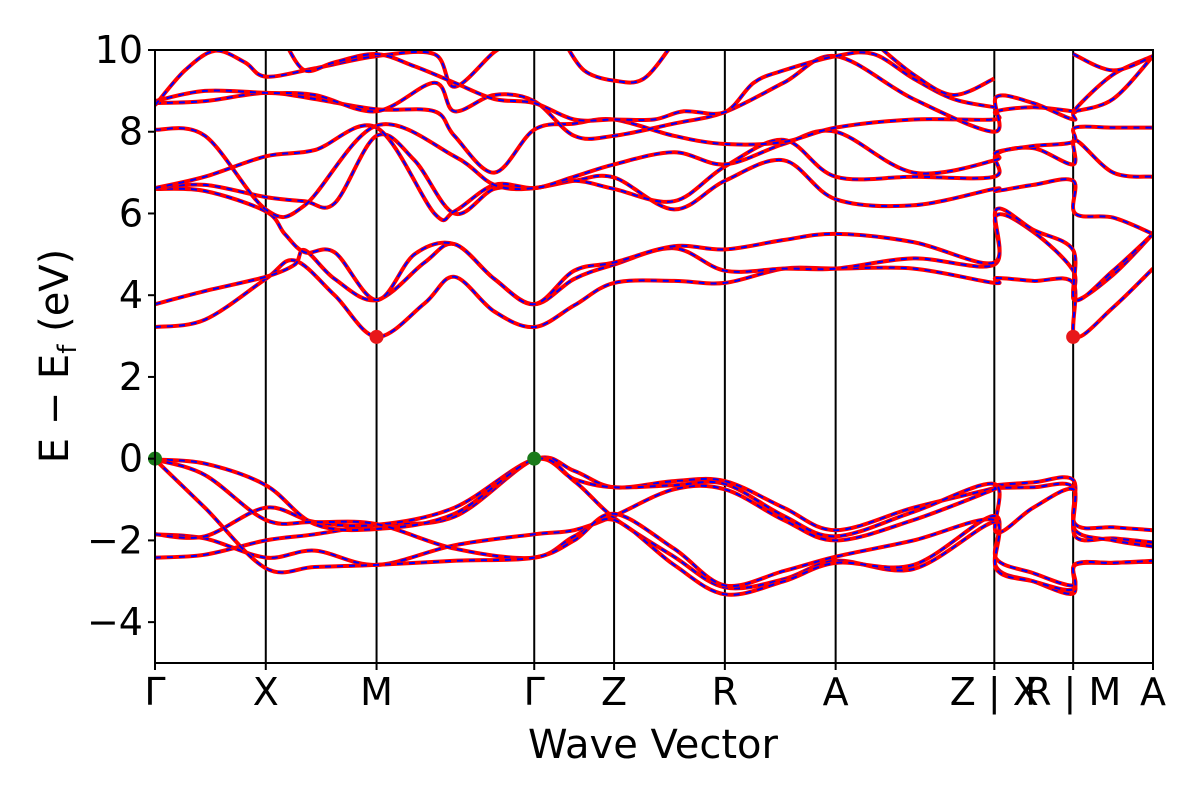 Image resolution: width=1200 pixels, height=800 pixels. I want to click on x-tick-label: R | M, so click(1073, 692).